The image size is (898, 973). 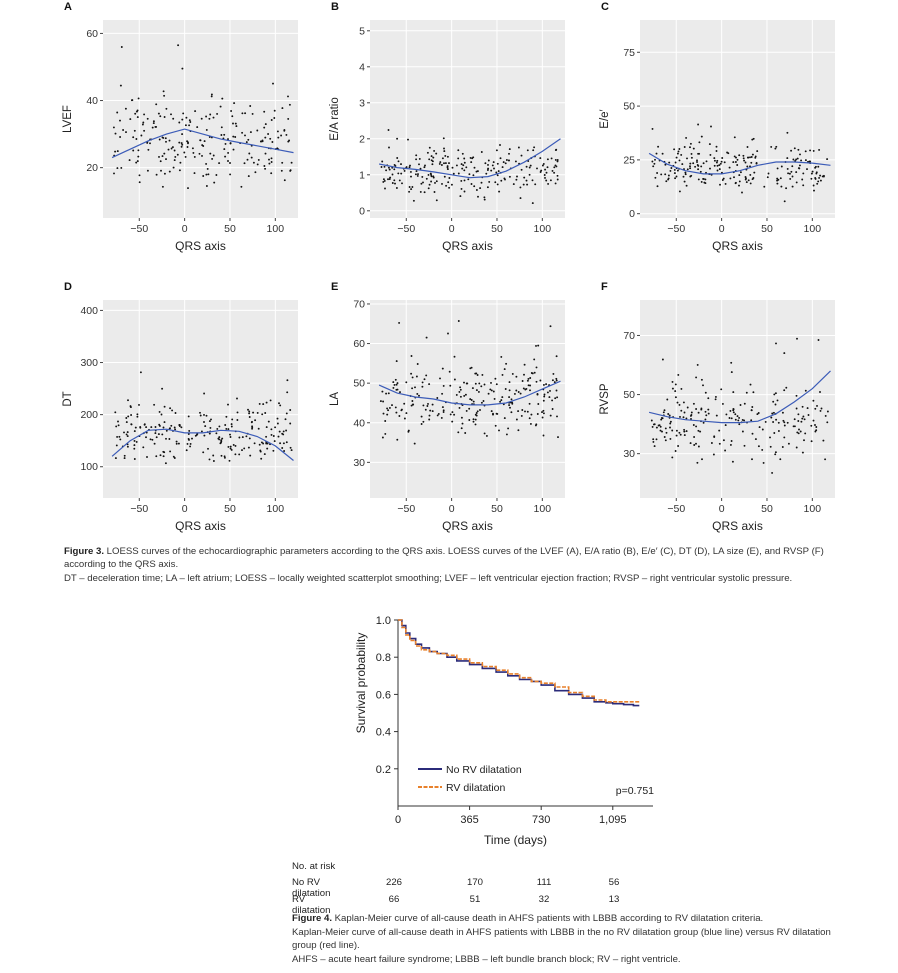 I want to click on x-tick-label: 0, so click(x=398, y=820).